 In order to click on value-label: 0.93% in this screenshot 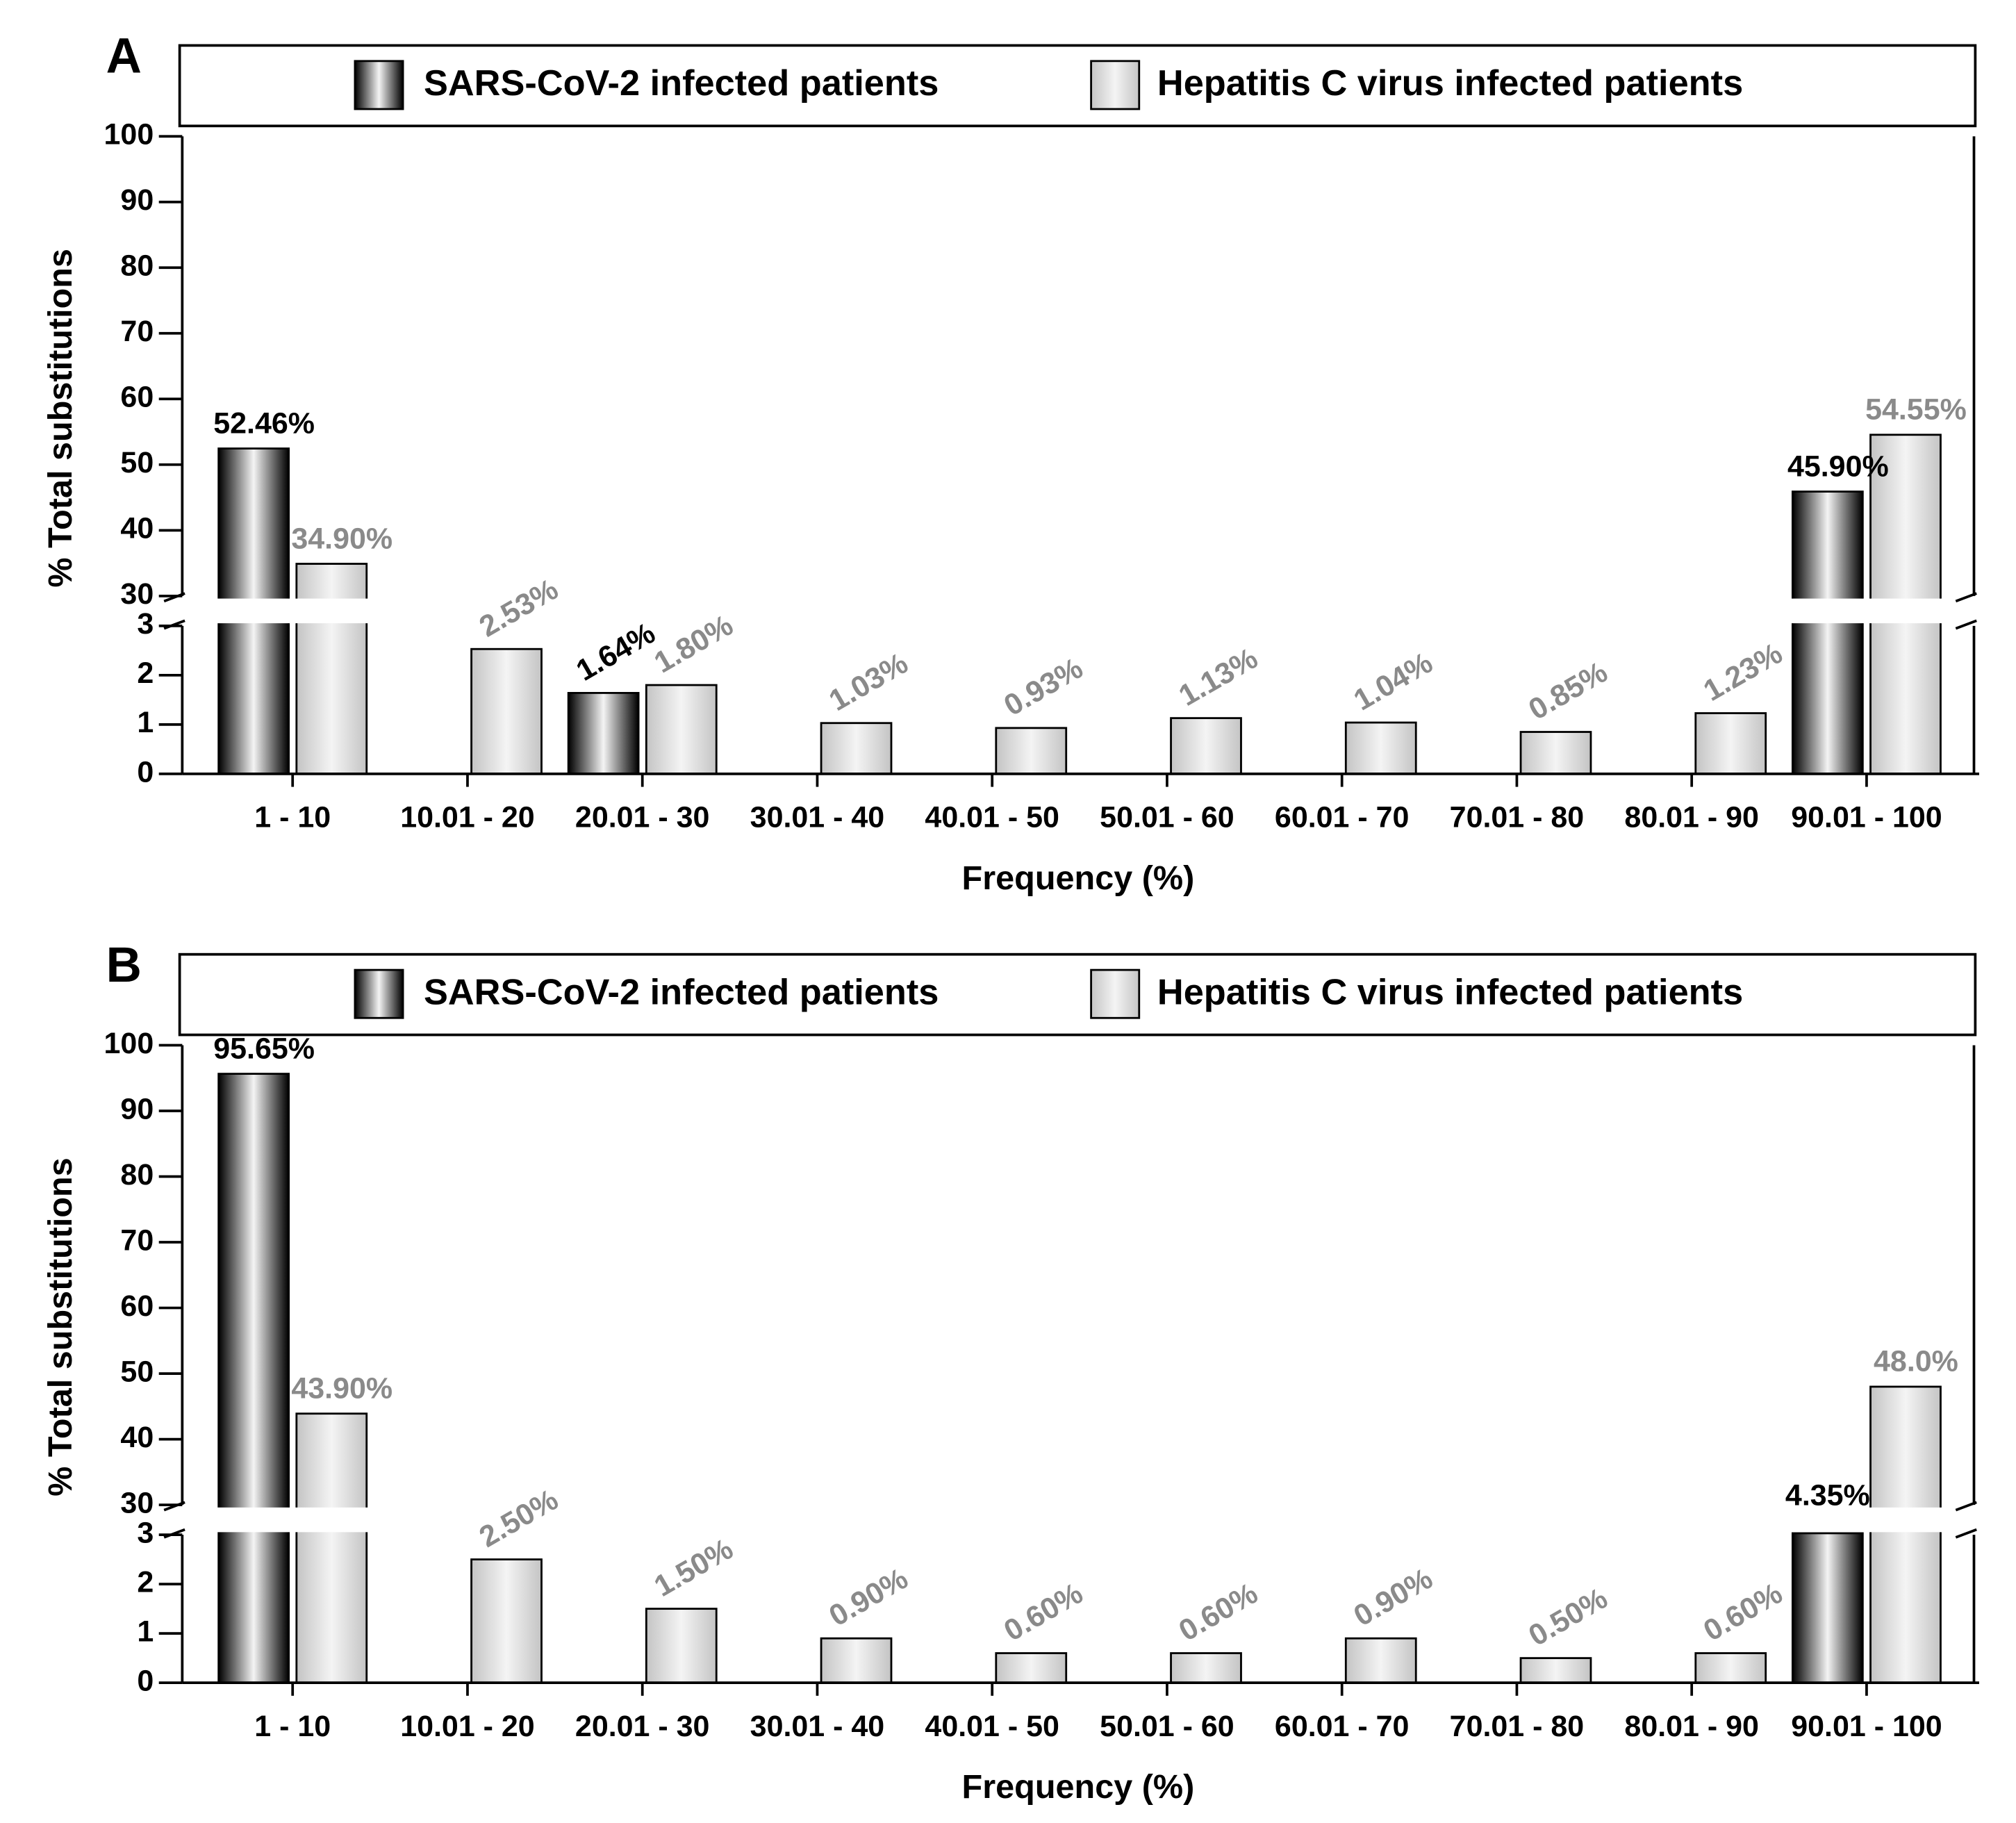, I will do `click(1043, 687)`.